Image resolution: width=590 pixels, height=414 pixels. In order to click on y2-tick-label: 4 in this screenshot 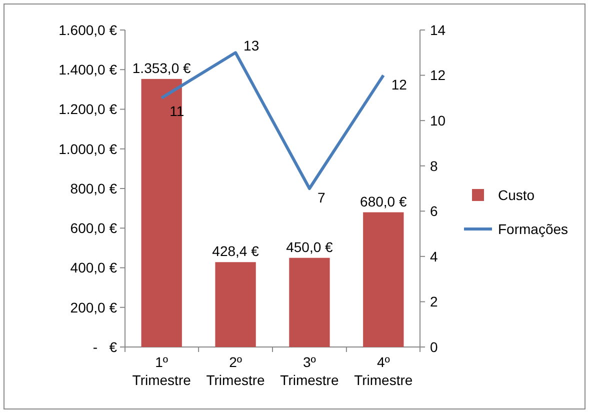, I will do `click(434, 256)`.